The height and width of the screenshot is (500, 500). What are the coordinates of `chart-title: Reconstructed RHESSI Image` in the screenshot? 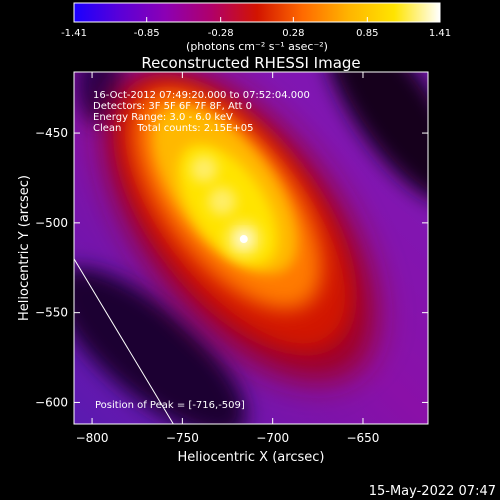 It's located at (250, 63).